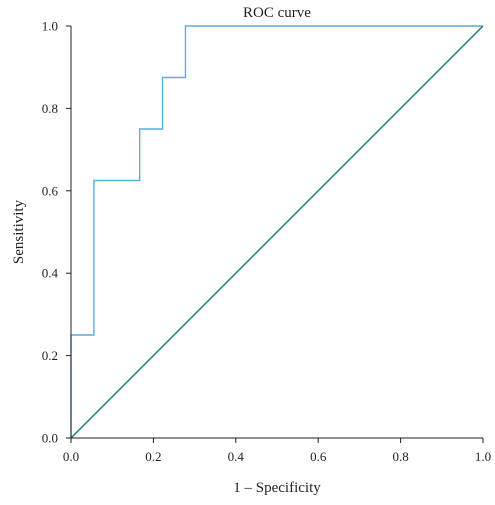 This screenshot has width=495, height=505. I want to click on x-tick-label: 0.0, so click(71, 456).